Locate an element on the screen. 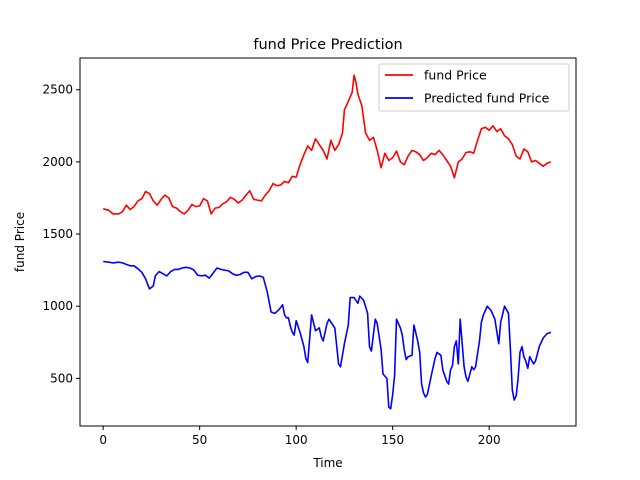  y-tick-label: 500 is located at coordinates (61, 378).